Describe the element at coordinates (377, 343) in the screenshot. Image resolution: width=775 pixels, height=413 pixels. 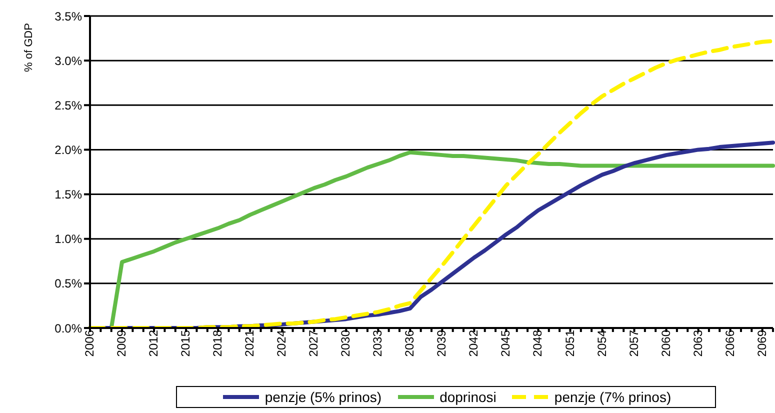
I see `x-tick-label: 2033` at that location.